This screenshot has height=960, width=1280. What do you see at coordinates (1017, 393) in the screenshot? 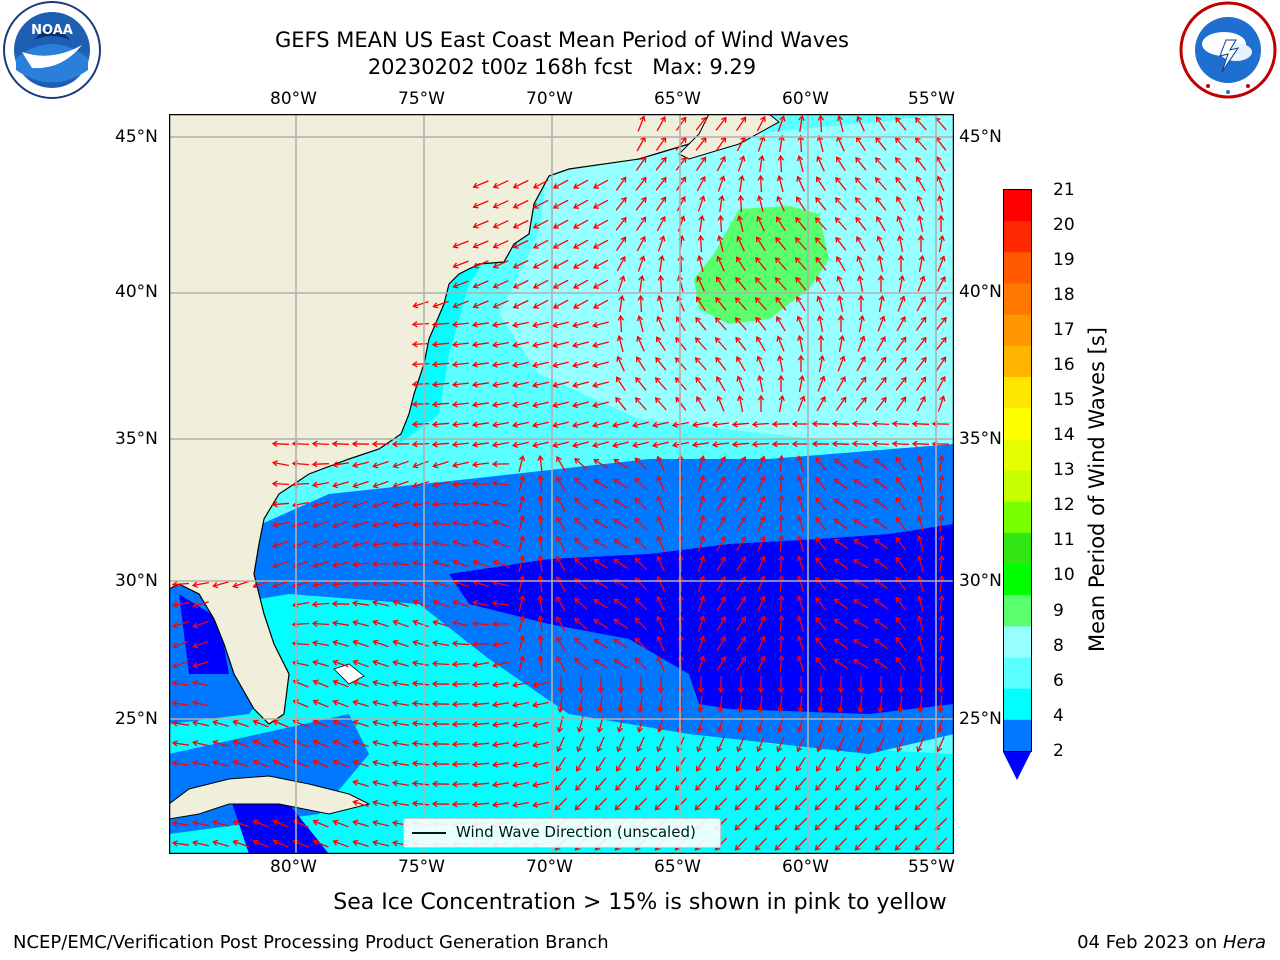
I see `colorbar-segment` at bounding box center [1017, 393].